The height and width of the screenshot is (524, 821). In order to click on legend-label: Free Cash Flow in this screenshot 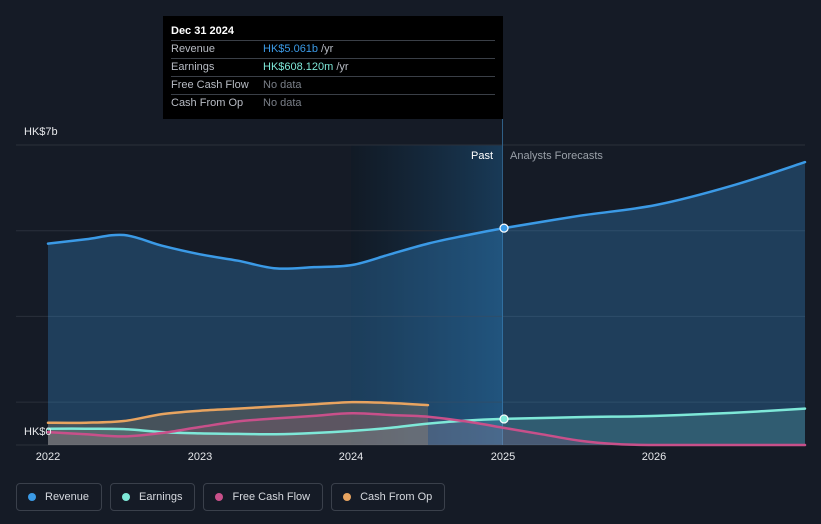, I will do `click(271, 497)`.